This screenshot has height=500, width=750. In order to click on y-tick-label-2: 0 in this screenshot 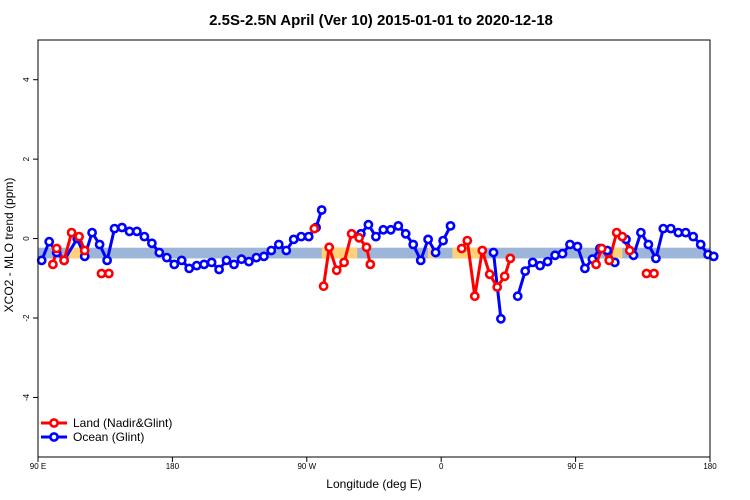, I will do `click(26, 238)`.